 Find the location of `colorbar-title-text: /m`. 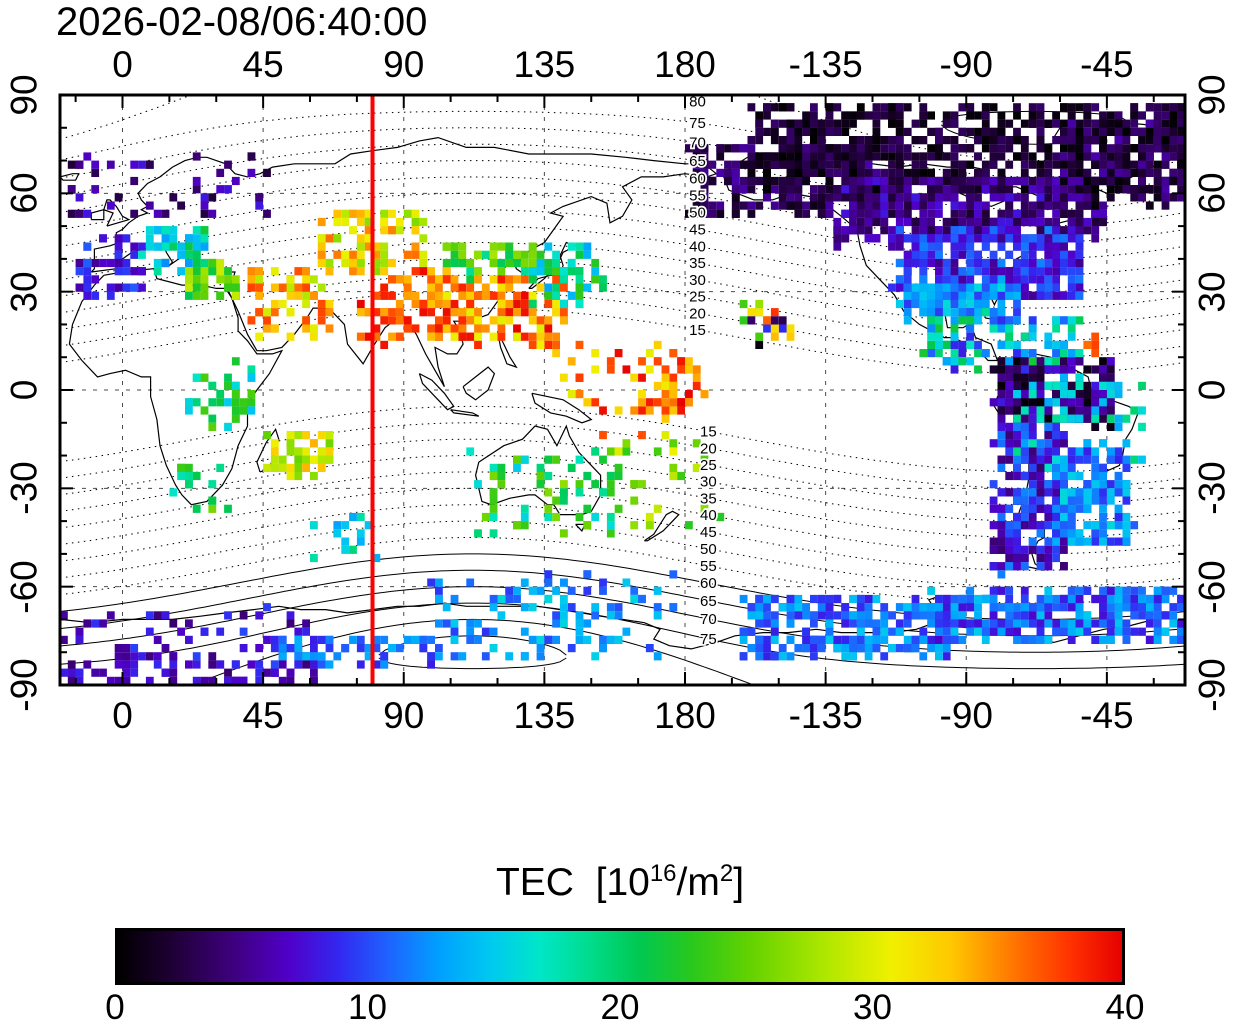

colorbar-title-text: /m is located at coordinates (698, 882).